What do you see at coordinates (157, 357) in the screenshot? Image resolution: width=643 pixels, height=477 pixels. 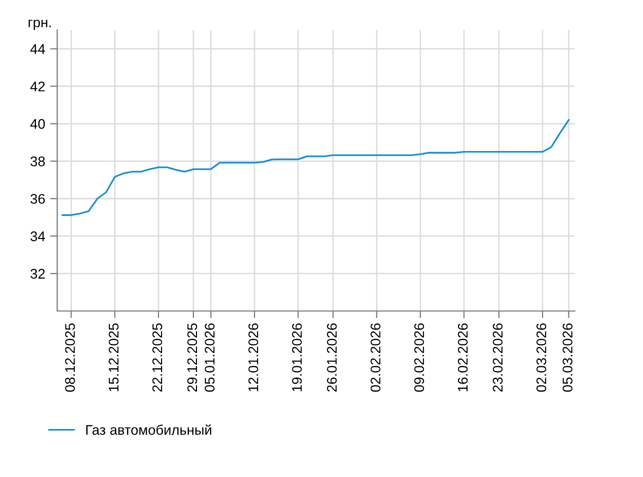 I see `x-tick-label: 22.12.2025` at bounding box center [157, 357].